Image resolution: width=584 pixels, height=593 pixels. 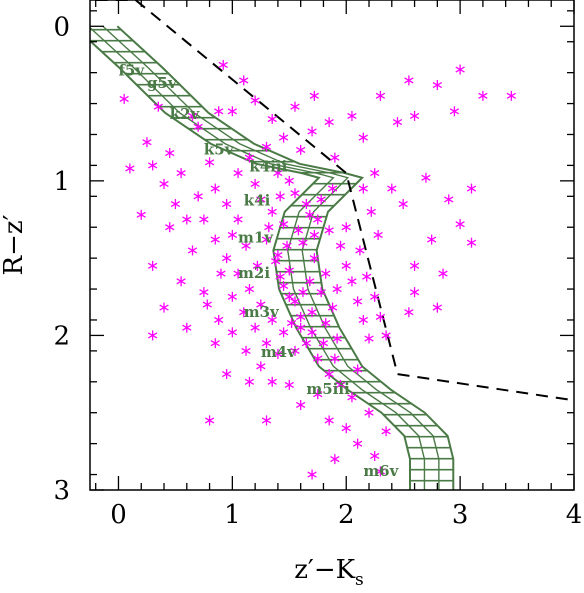 I want to click on spectral-type-label: m5iii, so click(x=328, y=389).